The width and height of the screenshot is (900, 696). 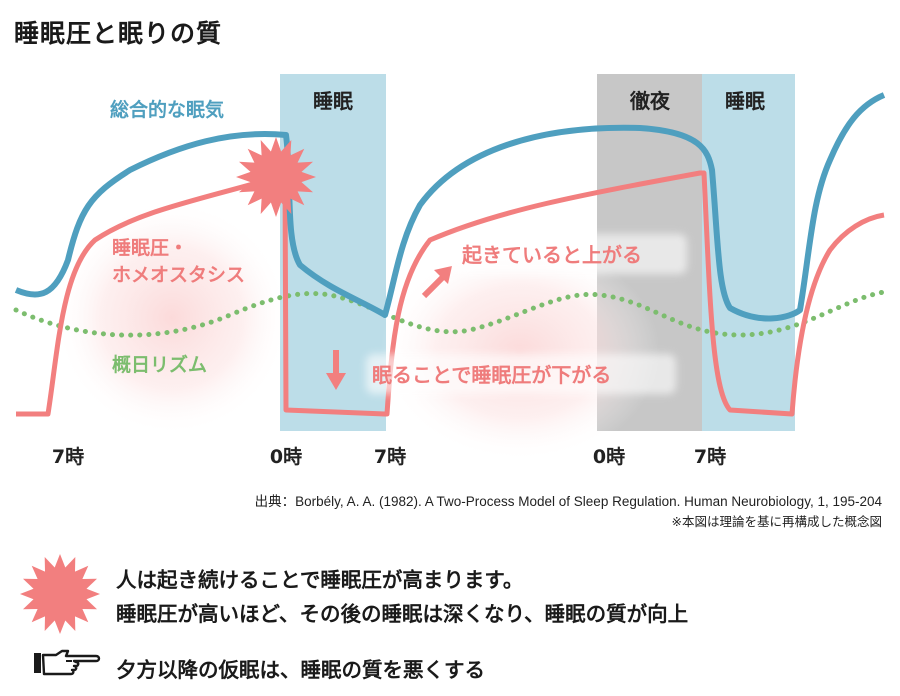 What do you see at coordinates (167, 109) in the screenshot?
I see `label-total-sleepiness: 総合的な眠気` at bounding box center [167, 109].